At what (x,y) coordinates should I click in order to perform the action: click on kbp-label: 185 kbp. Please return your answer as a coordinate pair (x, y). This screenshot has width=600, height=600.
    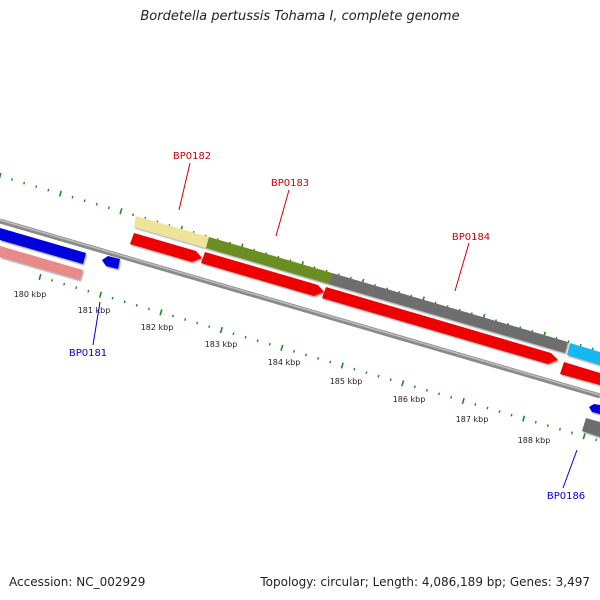
    Looking at the image, I should click on (346, 381).